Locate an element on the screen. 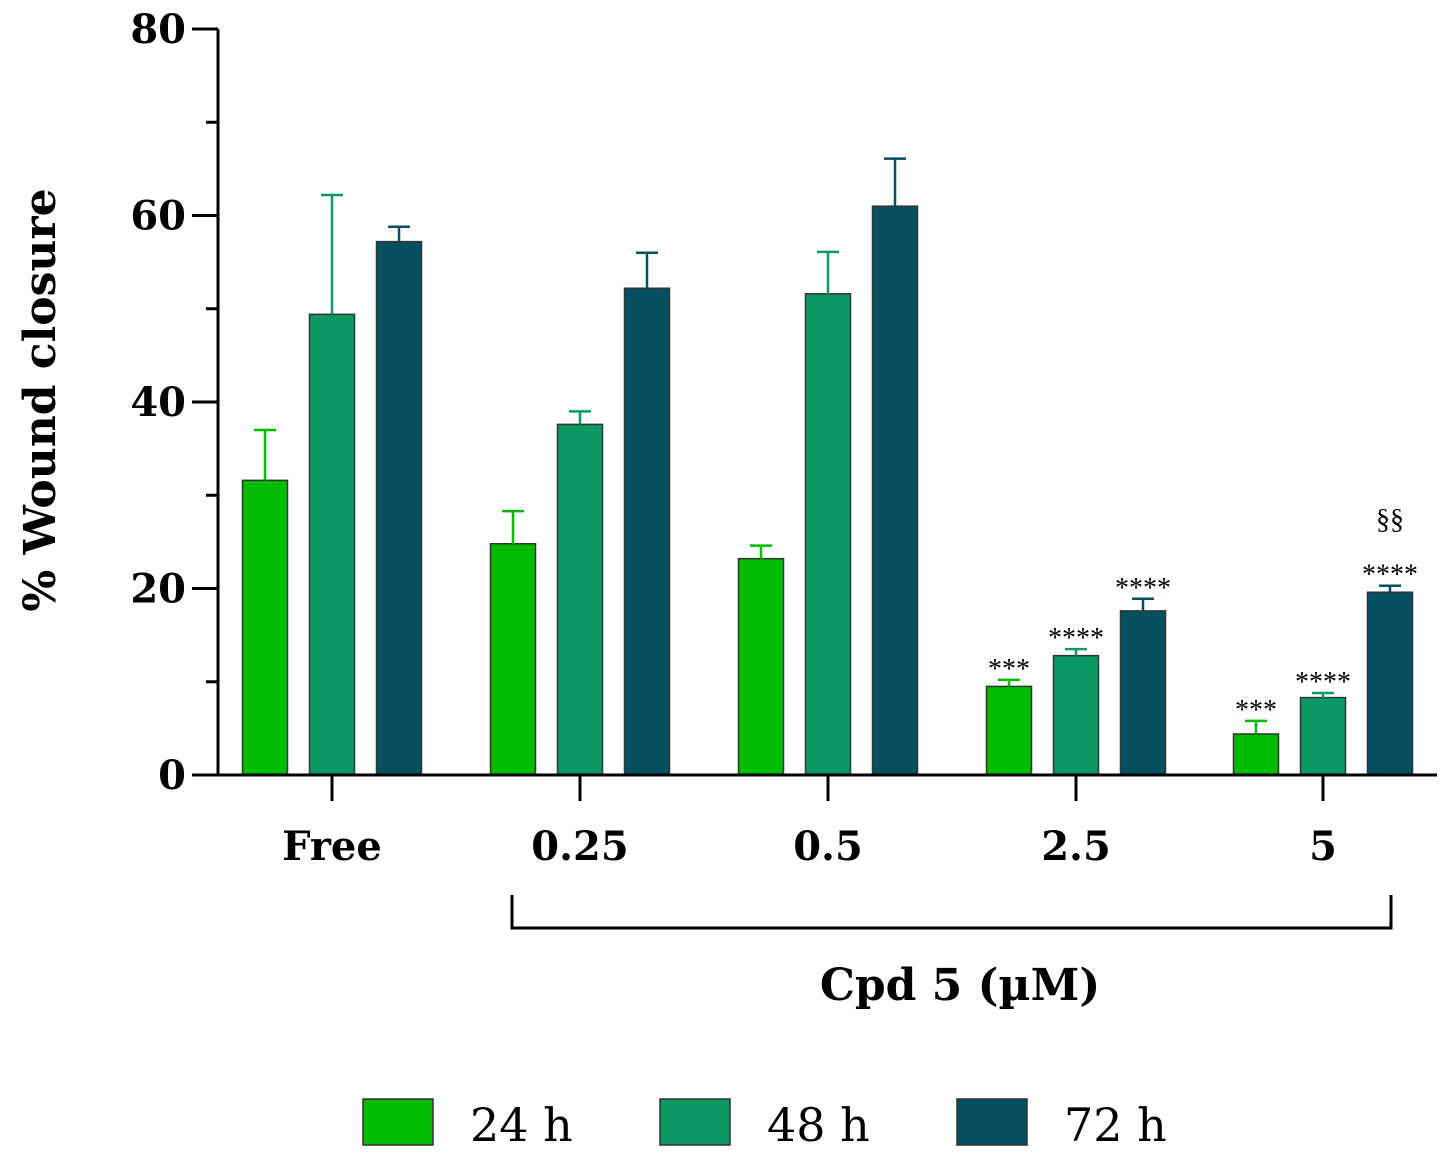 This screenshot has height=1155, width=1452. y-tick-label: 20 is located at coordinates (158, 589).